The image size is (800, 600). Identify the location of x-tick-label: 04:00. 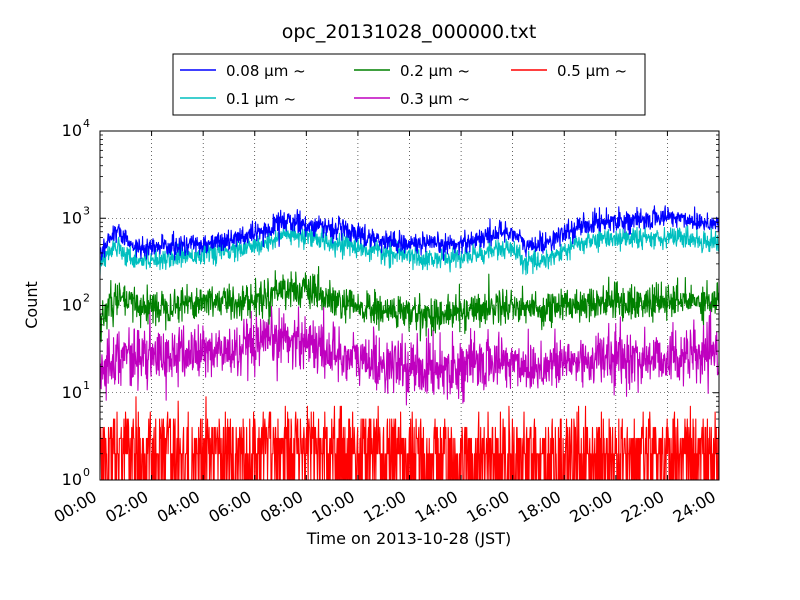
(178, 507).